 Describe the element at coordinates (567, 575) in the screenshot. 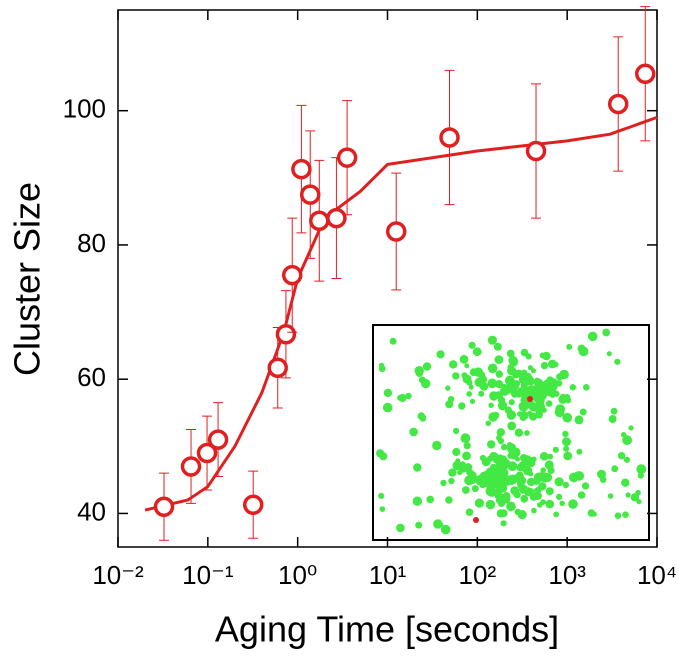

I see `x-tick-label: 10³` at that location.